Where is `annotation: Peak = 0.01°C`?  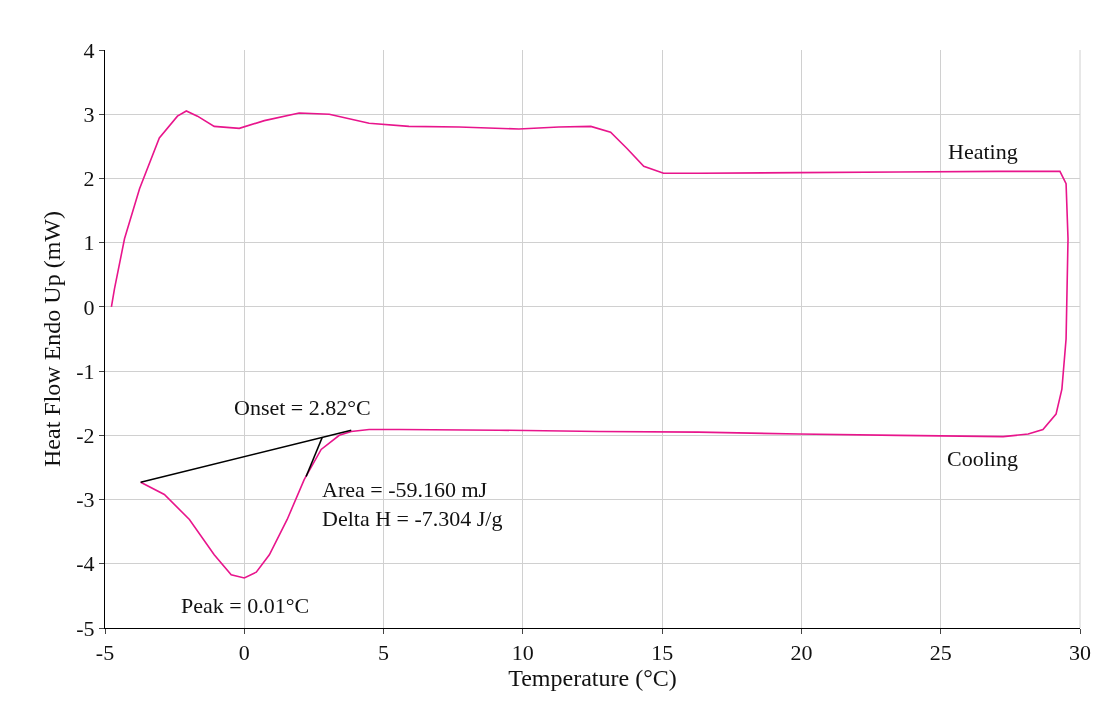 annotation: Peak = 0.01°C is located at coordinates (245, 605).